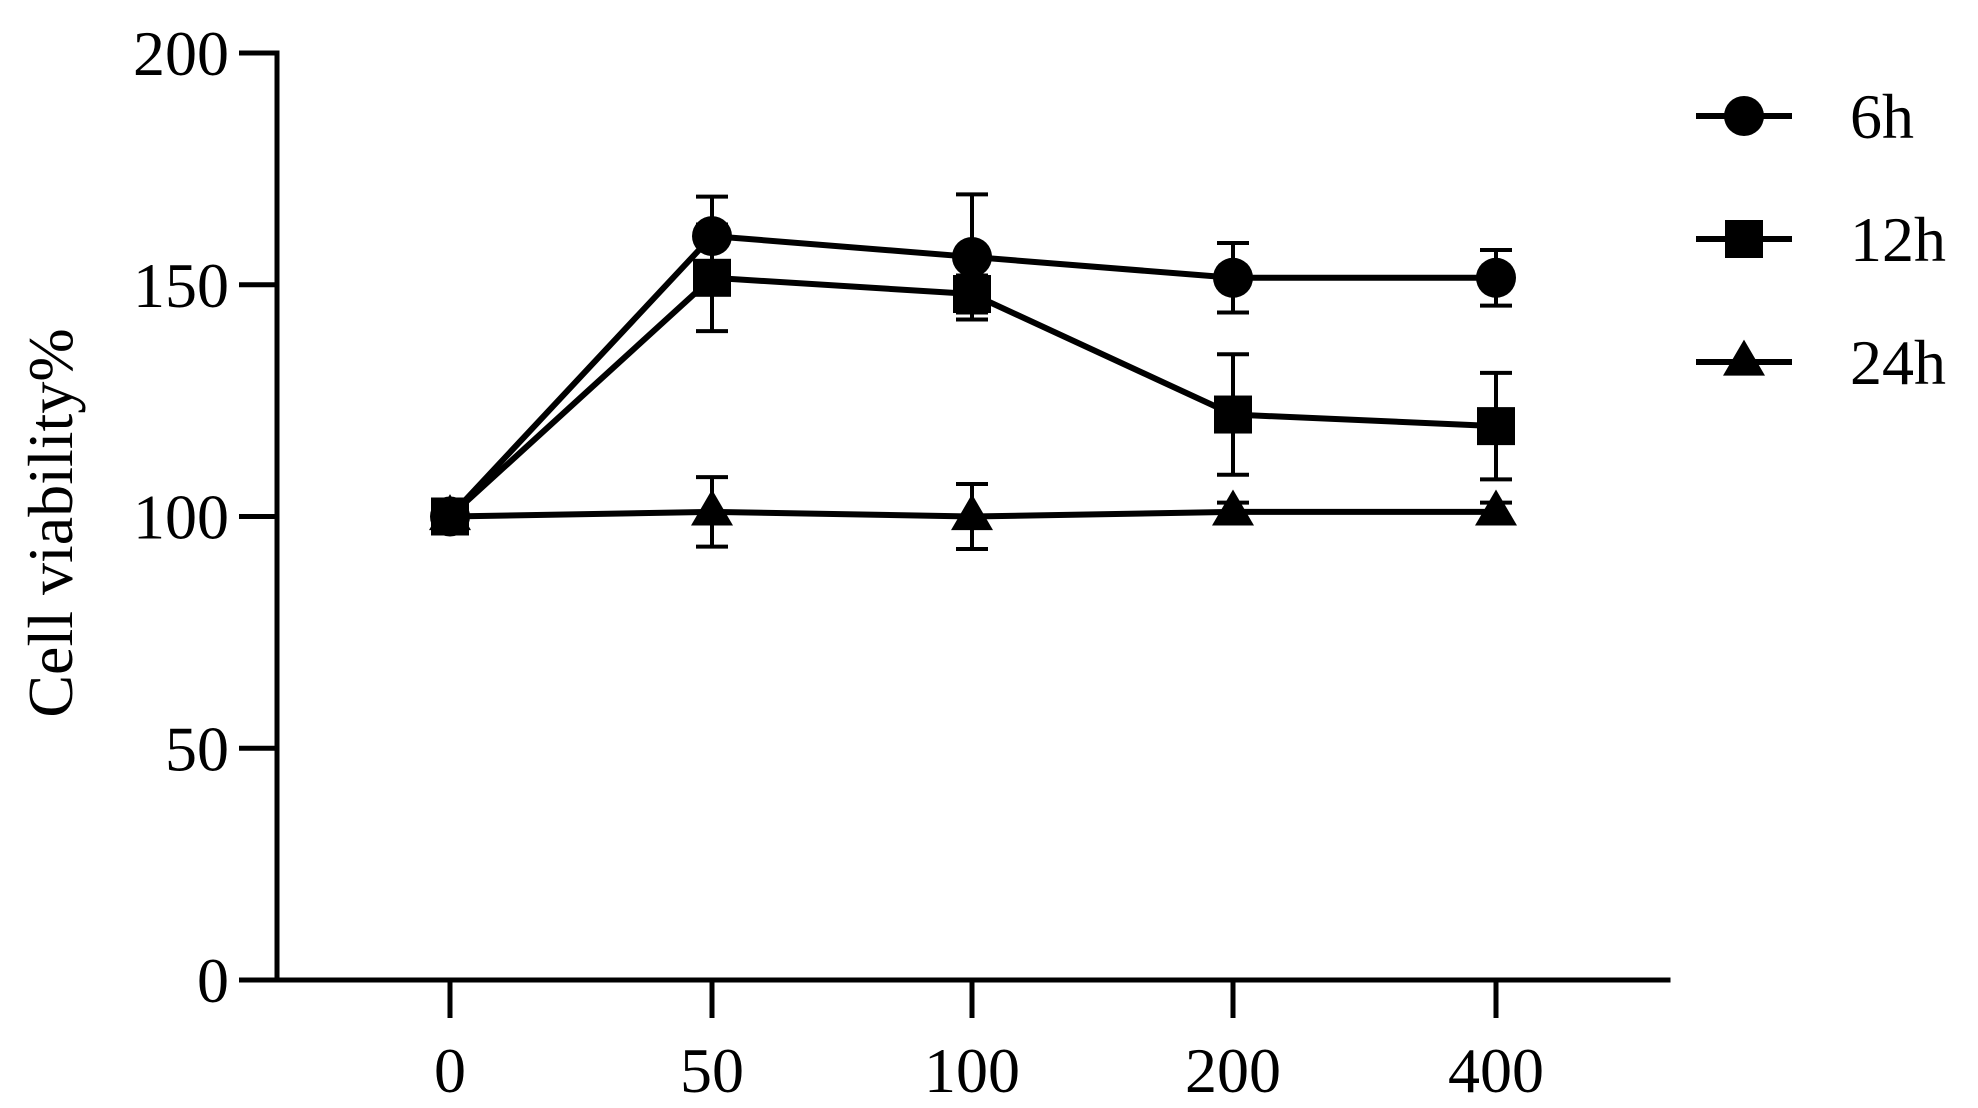  I want to click on legend: 6h 12h 24h, so click(1821, 239).